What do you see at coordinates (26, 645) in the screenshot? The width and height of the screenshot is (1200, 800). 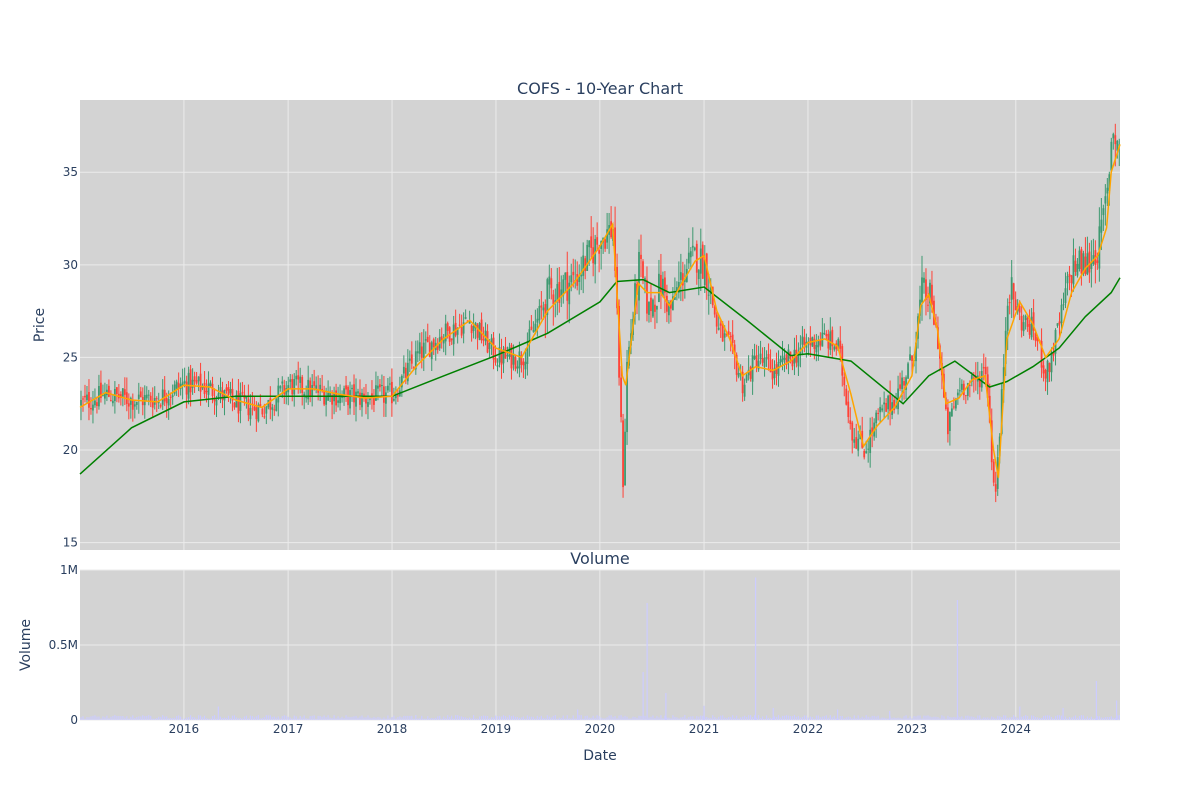 I see `volume-y-axis-title: Volume` at bounding box center [26, 645].